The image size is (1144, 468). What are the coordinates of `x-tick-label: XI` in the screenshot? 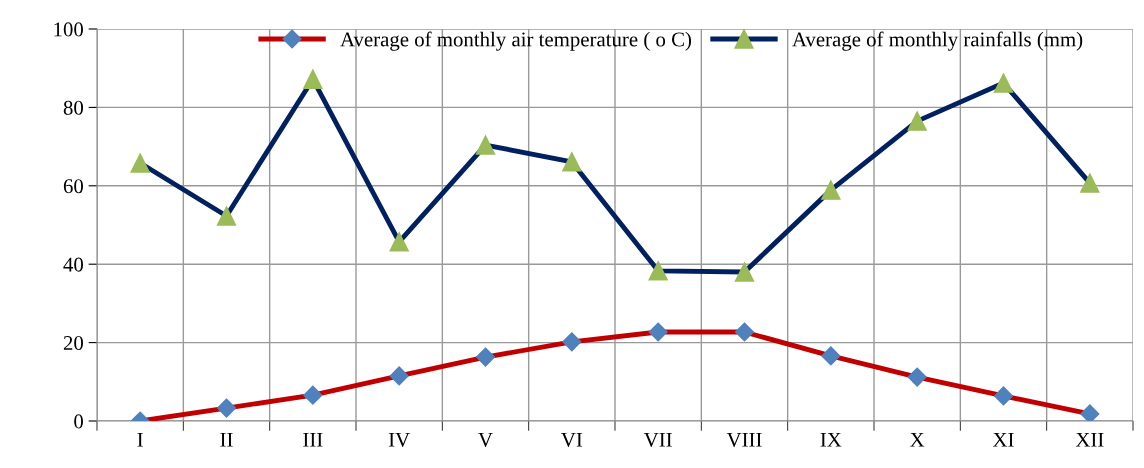 It's located at (1003, 439).